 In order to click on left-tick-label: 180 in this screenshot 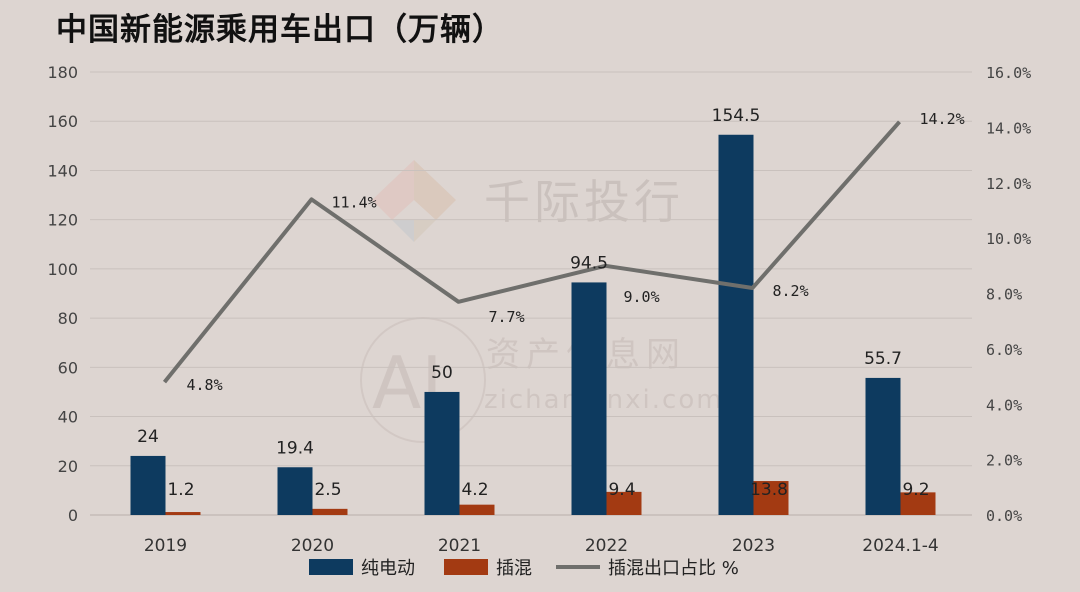, I will do `click(62, 72)`.